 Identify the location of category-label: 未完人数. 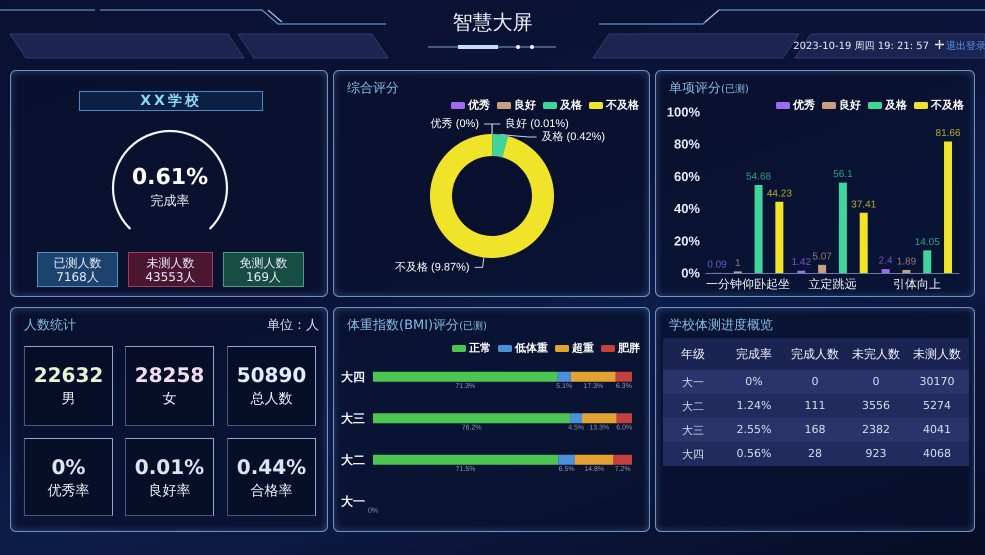
(876, 354).